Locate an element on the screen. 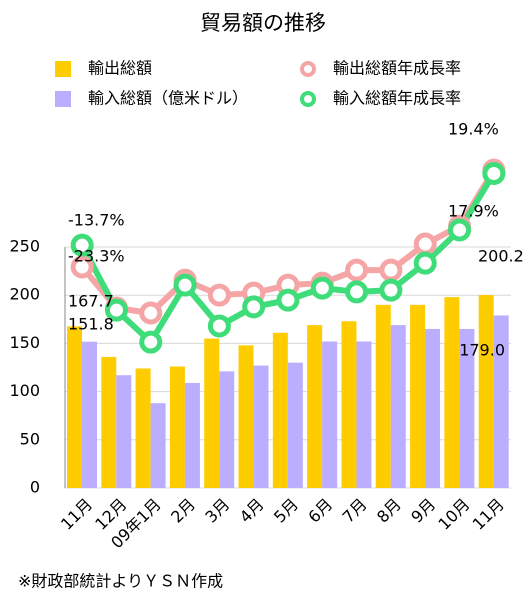 This screenshot has width=526, height=601. legend-label: 輸出総額 is located at coordinates (120, 68).